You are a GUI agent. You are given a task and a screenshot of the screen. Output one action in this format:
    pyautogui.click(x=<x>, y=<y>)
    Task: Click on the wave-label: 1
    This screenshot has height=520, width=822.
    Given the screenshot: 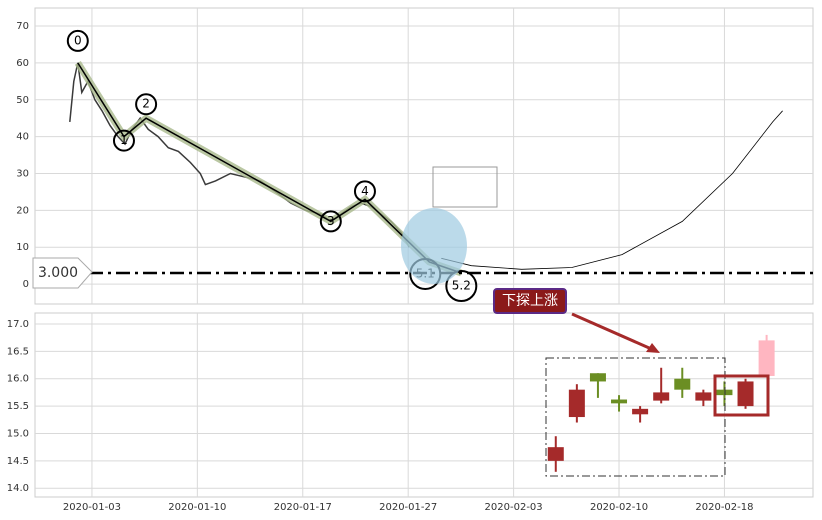 What is the action you would take?
    pyautogui.click(x=124, y=140)
    